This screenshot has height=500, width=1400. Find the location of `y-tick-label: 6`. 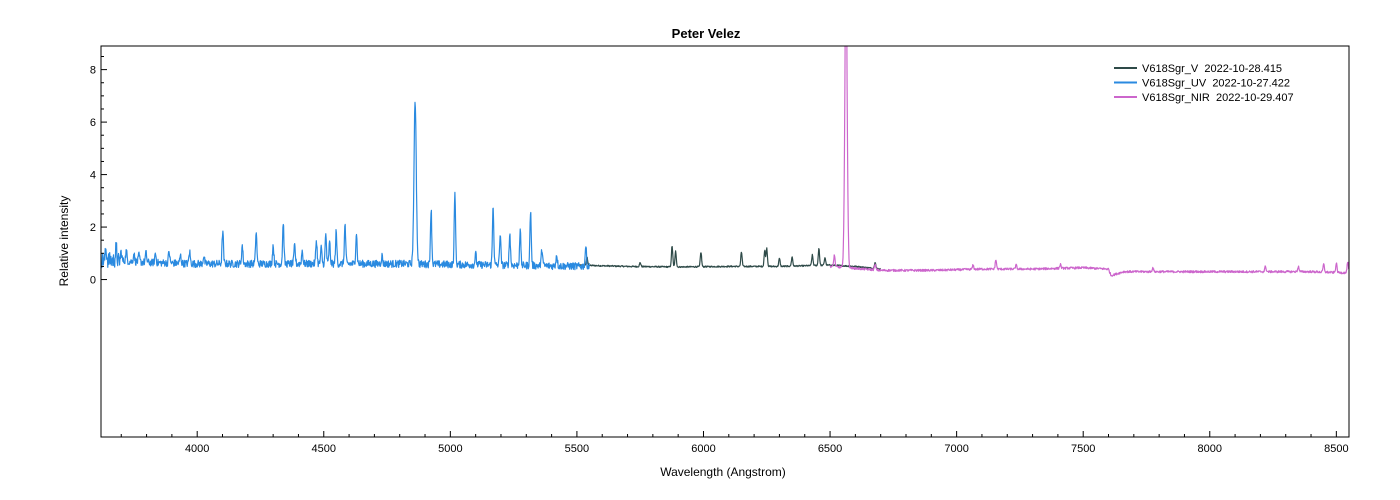

y-tick-label: 6 is located at coordinates (93, 123).